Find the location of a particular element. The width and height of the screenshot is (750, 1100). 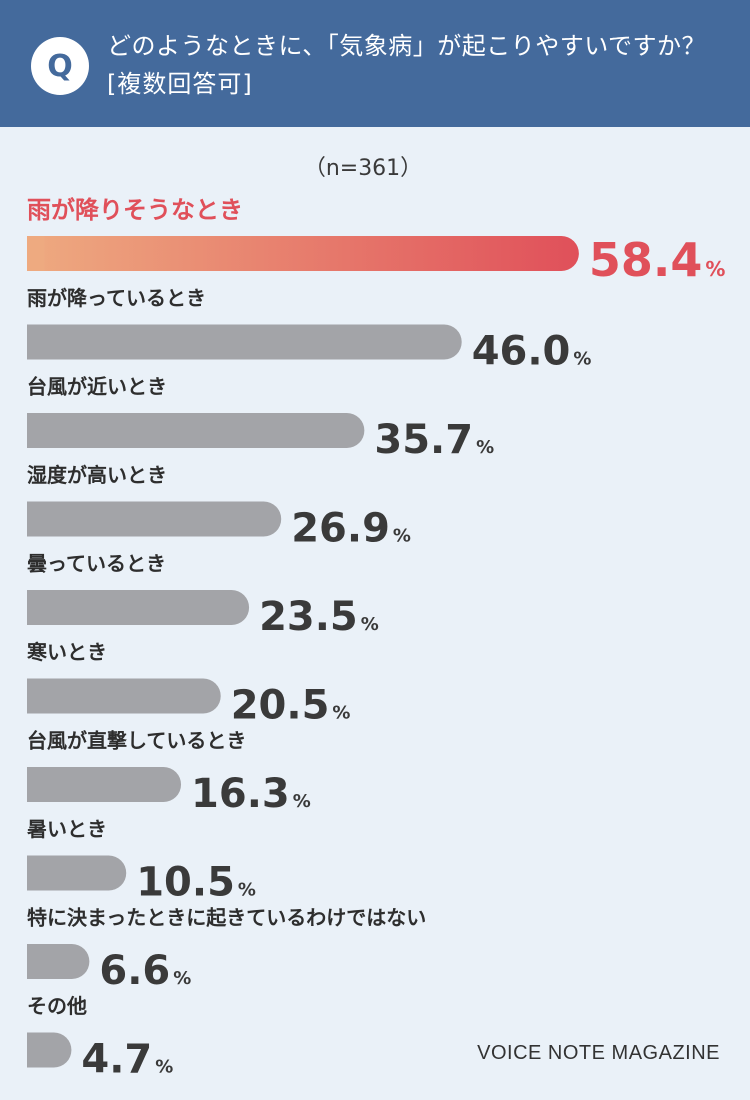

credit-text: VOICE NOTE MAGAZINE is located at coordinates (598, 1053).